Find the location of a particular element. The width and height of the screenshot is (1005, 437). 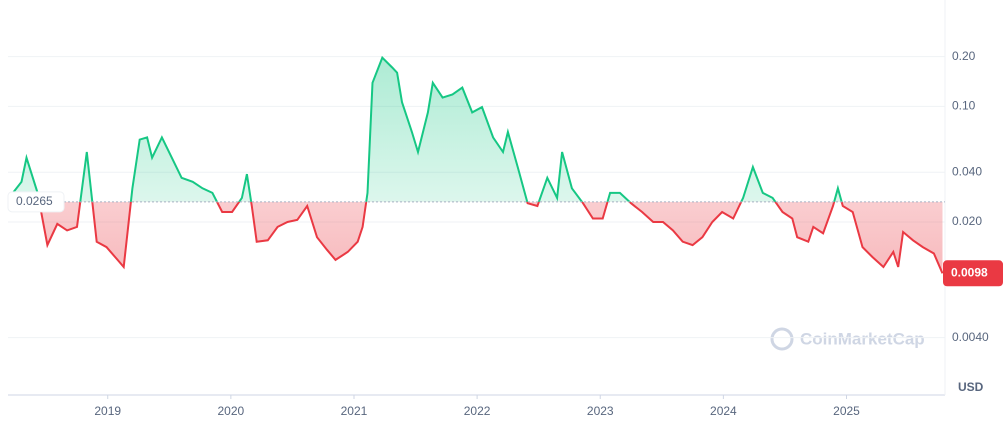

baseline-label-box is located at coordinates (36, 202).